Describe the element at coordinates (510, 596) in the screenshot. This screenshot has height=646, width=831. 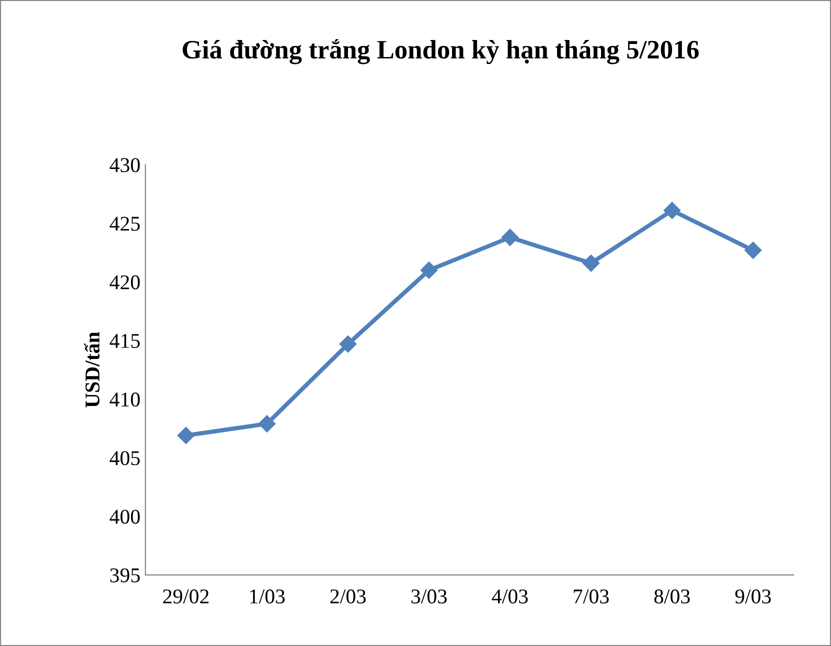
I see `x-tick-label: 4/03` at that location.